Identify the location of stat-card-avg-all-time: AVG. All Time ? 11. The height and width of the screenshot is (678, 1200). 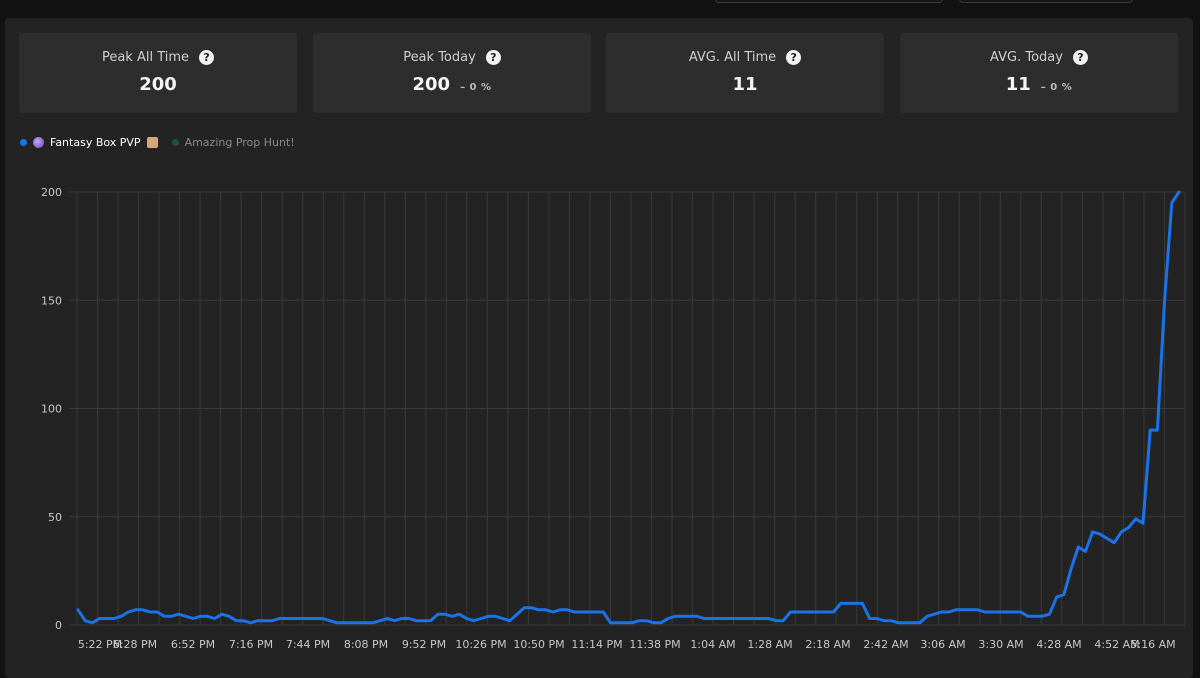
(745, 73).